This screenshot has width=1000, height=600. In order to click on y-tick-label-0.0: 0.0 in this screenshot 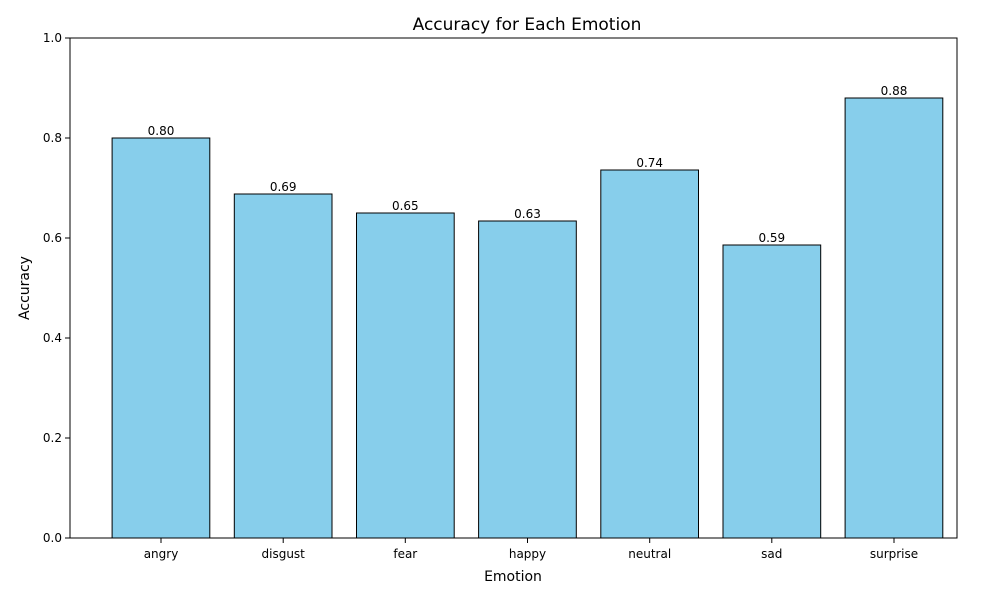, I will do `click(52, 538)`.